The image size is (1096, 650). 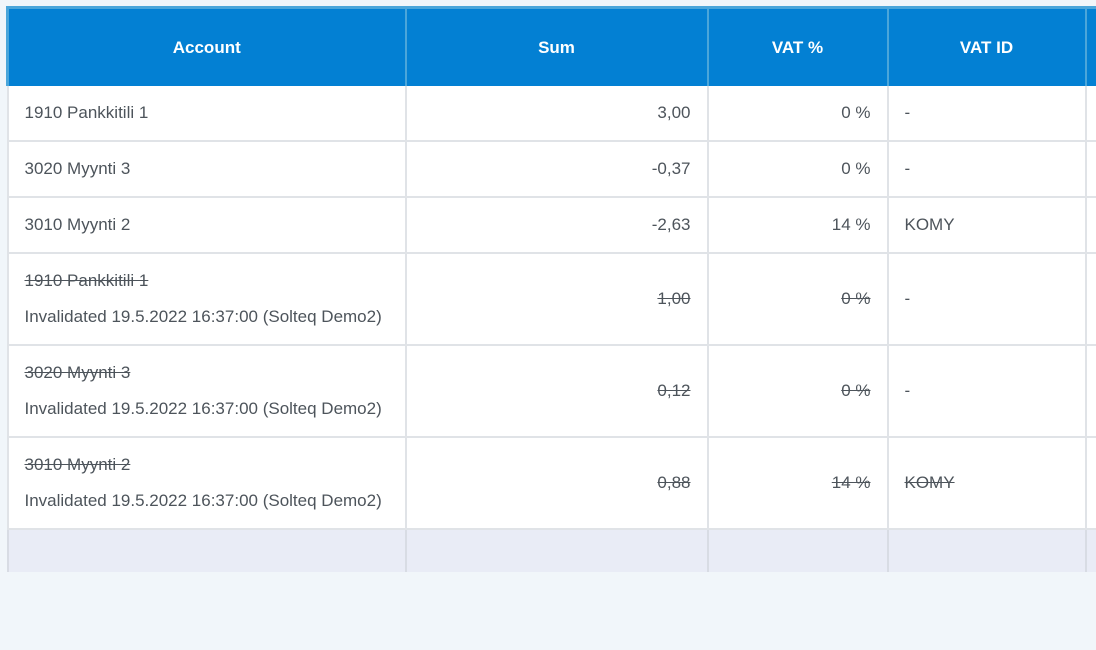 I want to click on sum-cell: 3,00, so click(x=557, y=114).